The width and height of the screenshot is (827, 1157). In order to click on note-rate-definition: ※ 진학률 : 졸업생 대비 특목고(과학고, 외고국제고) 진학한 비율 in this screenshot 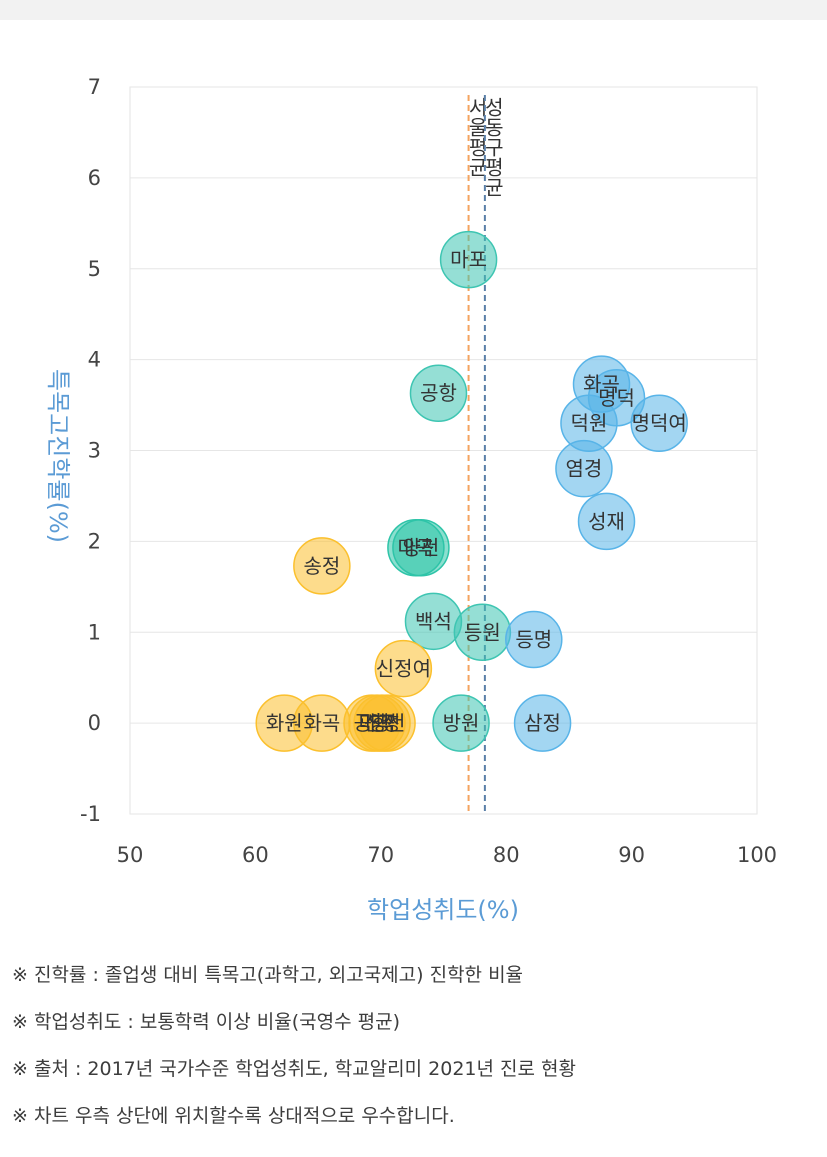, I will do `click(268, 975)`.